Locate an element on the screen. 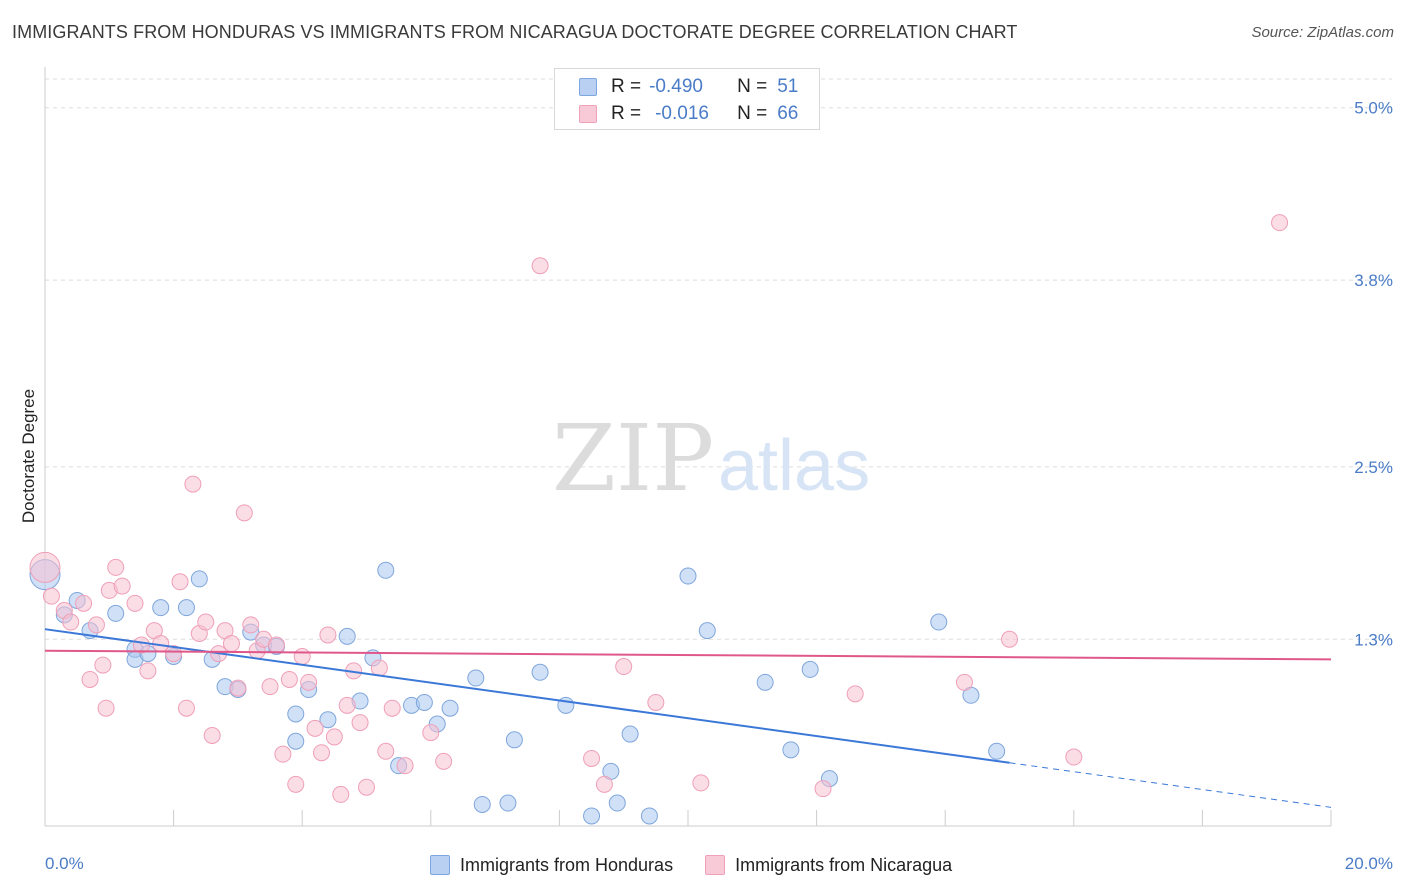 The width and height of the screenshot is (1406, 892). y-tick-label: 3.8% is located at coordinates (1373, 280).